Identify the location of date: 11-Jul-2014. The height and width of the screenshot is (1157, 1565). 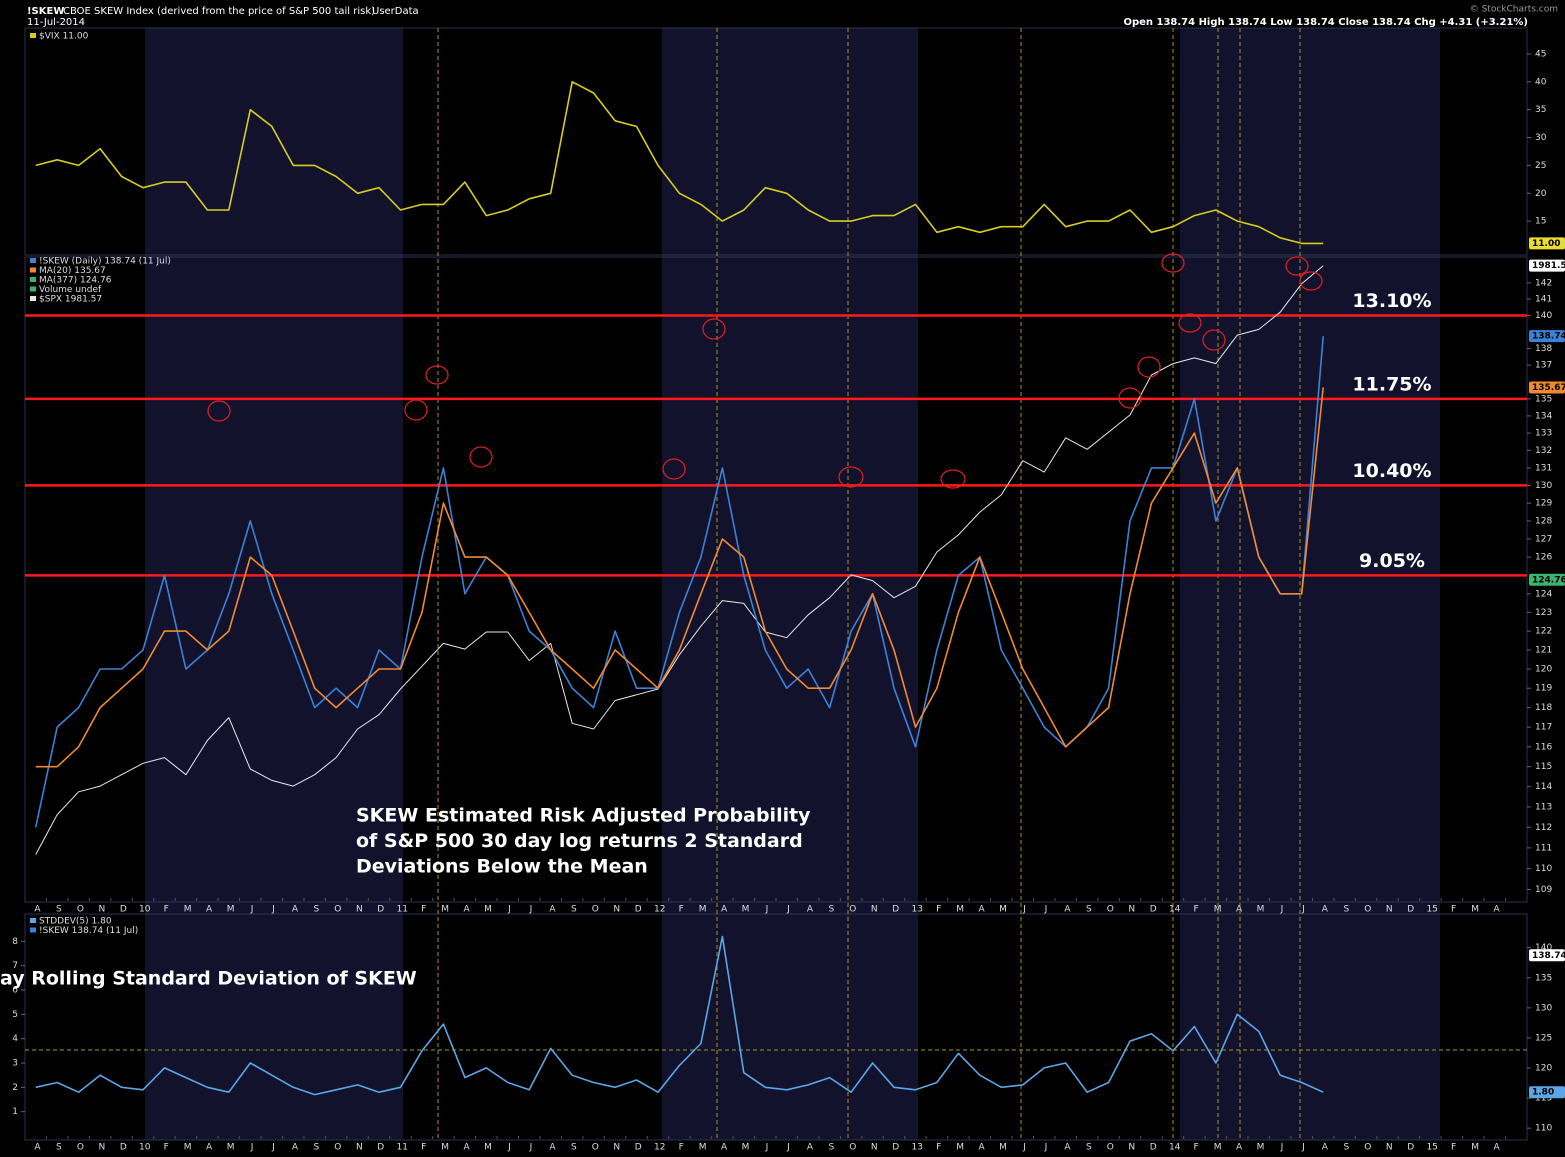
(56, 22).